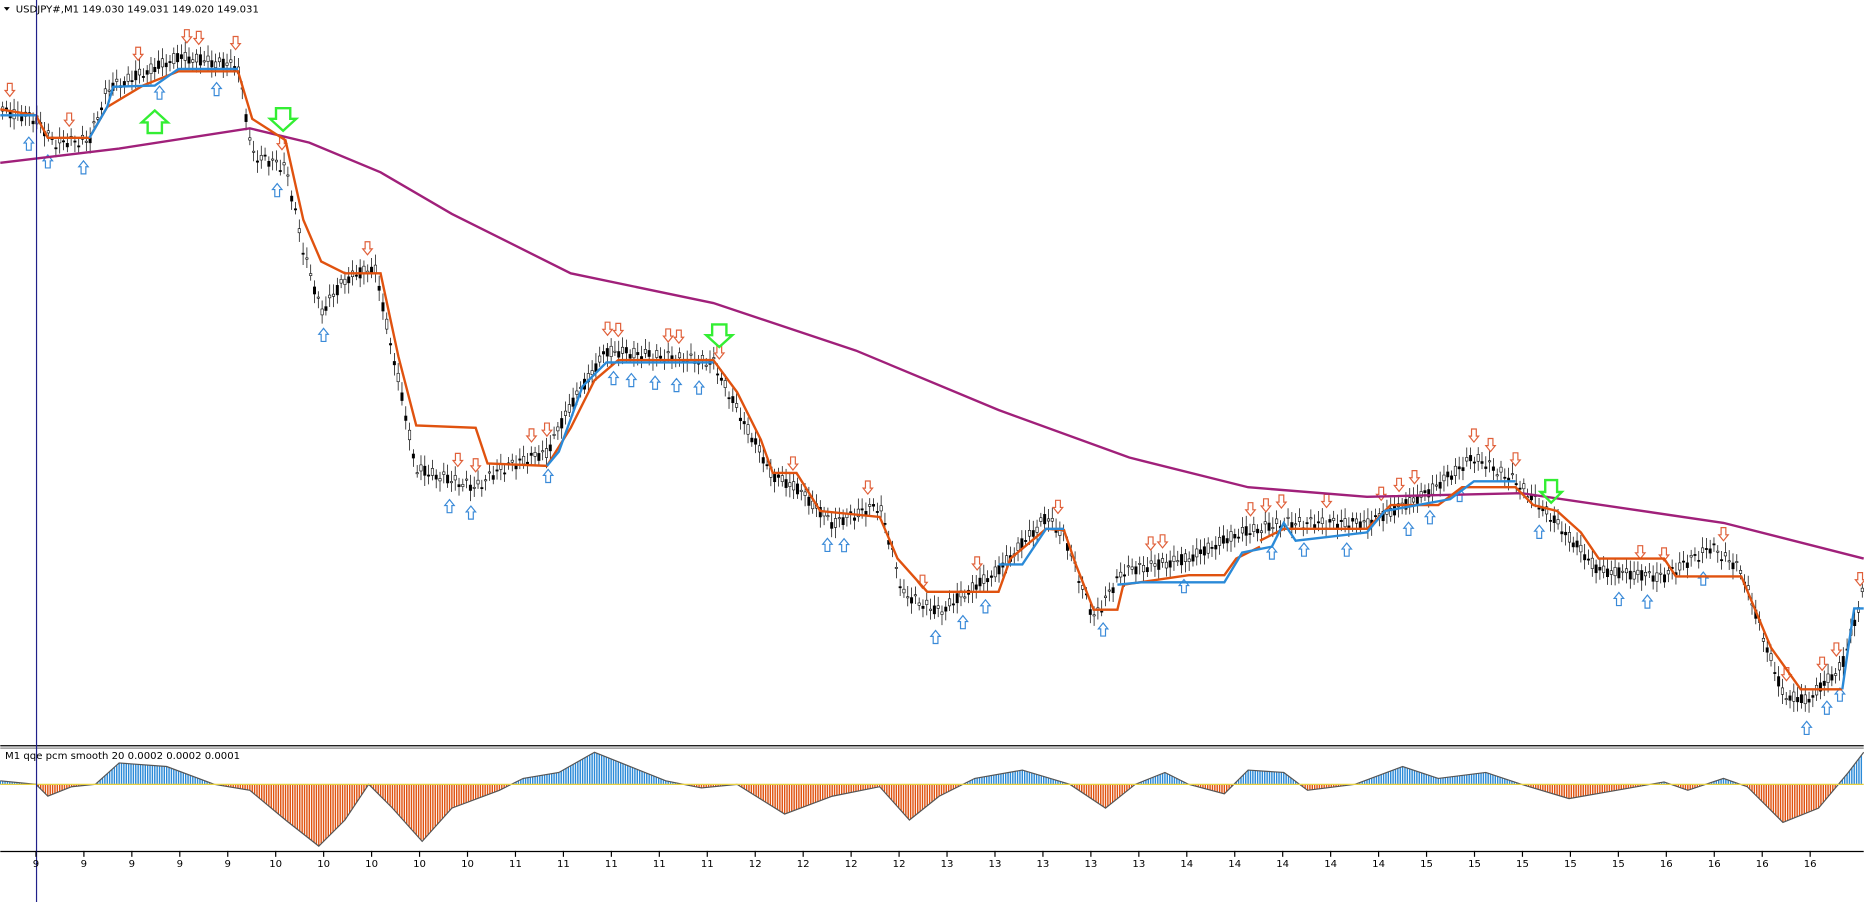  I want to click on time-label: 9, so click(36, 864).